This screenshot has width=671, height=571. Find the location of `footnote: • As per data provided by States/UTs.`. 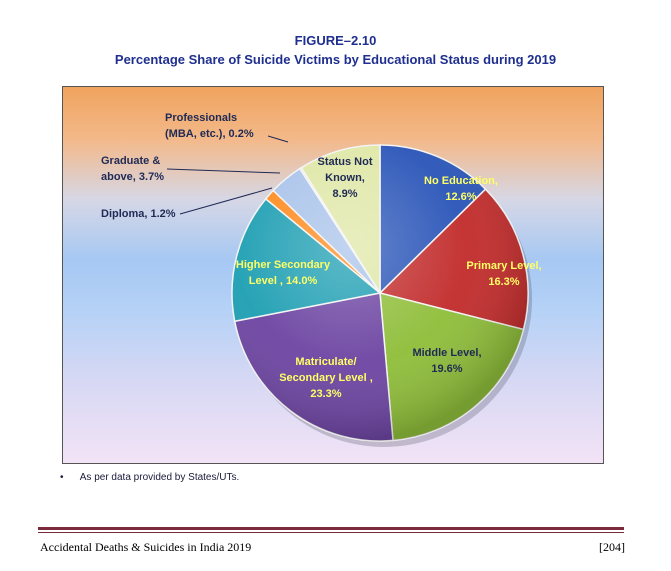

footnote: • As per data provided by States/UTs. is located at coordinates (149, 477).